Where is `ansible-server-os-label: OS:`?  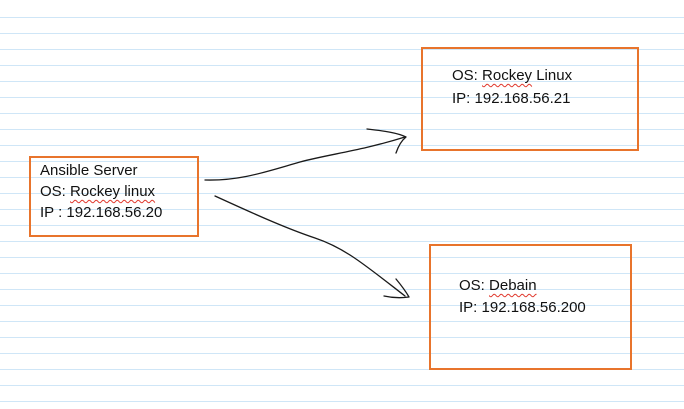
ansible-server-os-label: OS: is located at coordinates (55, 191).